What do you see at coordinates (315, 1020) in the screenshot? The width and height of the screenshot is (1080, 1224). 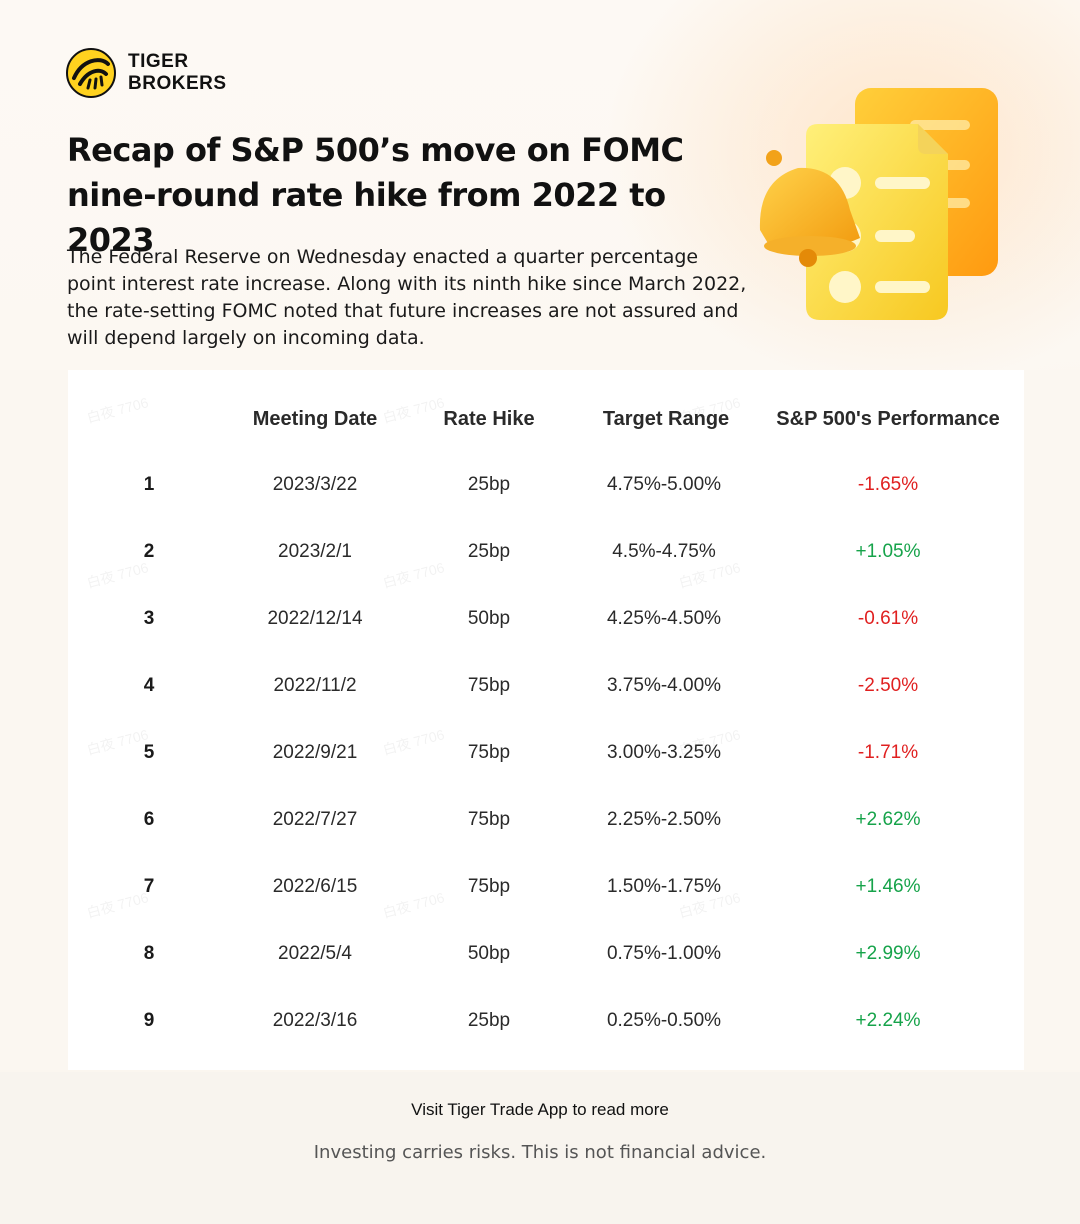 I see `row-meeting-date: 2022/3/16` at bounding box center [315, 1020].